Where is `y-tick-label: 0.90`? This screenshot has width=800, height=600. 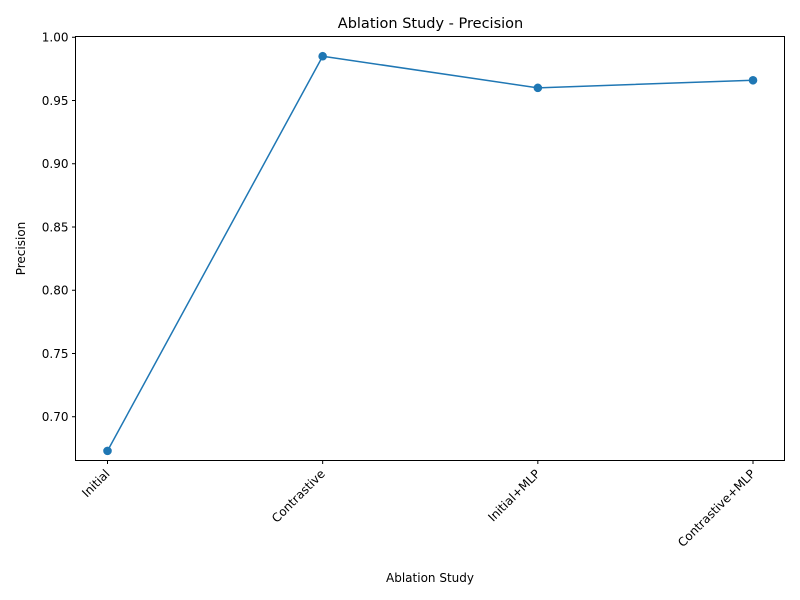 y-tick-label: 0.90 is located at coordinates (55, 164).